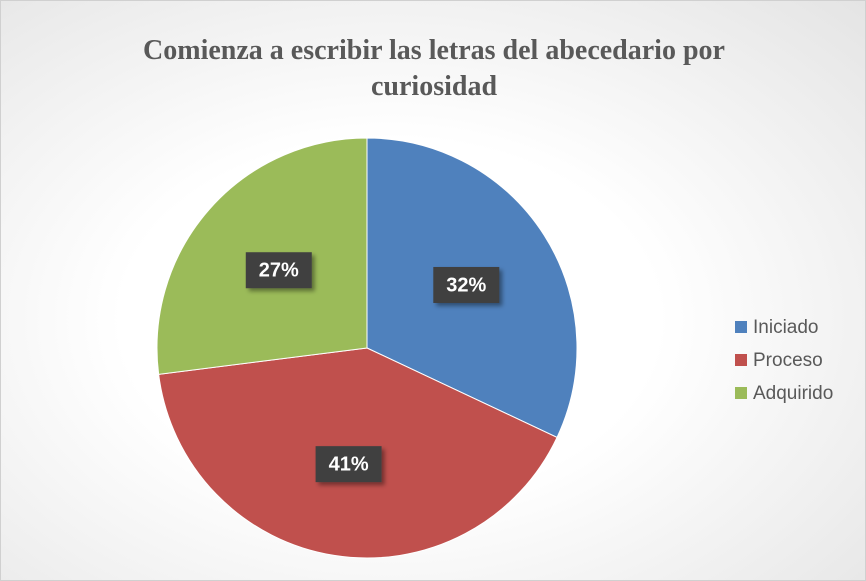 This screenshot has width=866, height=581. I want to click on data-label: 32%, so click(466, 285).